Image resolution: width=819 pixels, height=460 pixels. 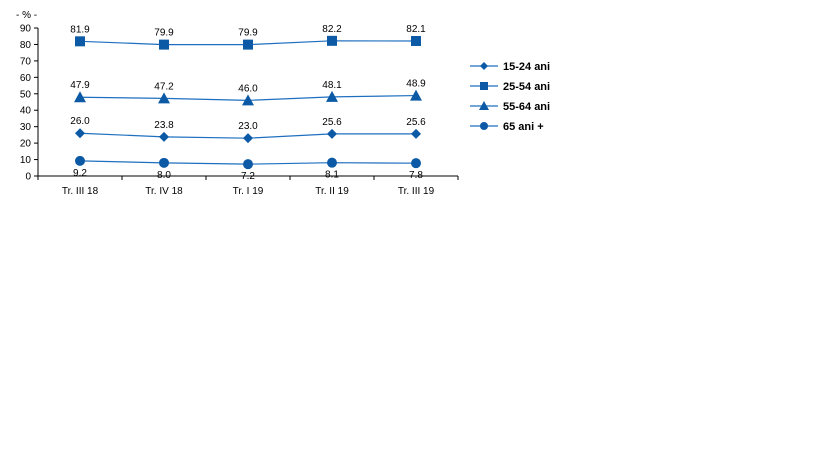 I want to click on data-label: 46.0, so click(x=248, y=88).